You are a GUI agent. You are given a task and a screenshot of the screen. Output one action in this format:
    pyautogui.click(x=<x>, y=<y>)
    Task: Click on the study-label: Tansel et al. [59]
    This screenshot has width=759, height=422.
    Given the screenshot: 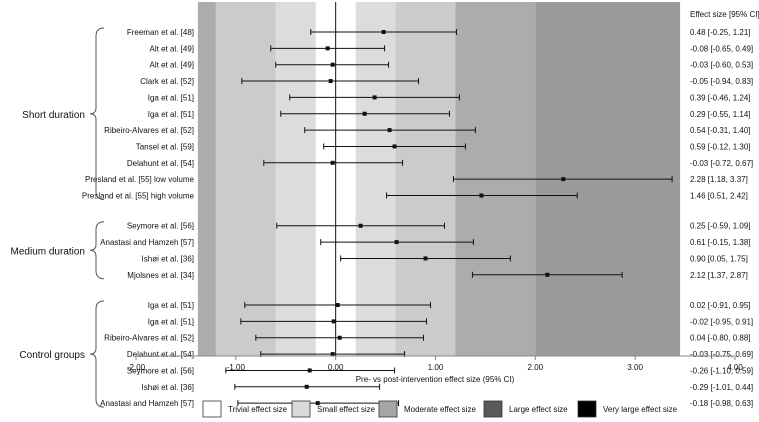 What is the action you would take?
    pyautogui.click(x=165, y=146)
    